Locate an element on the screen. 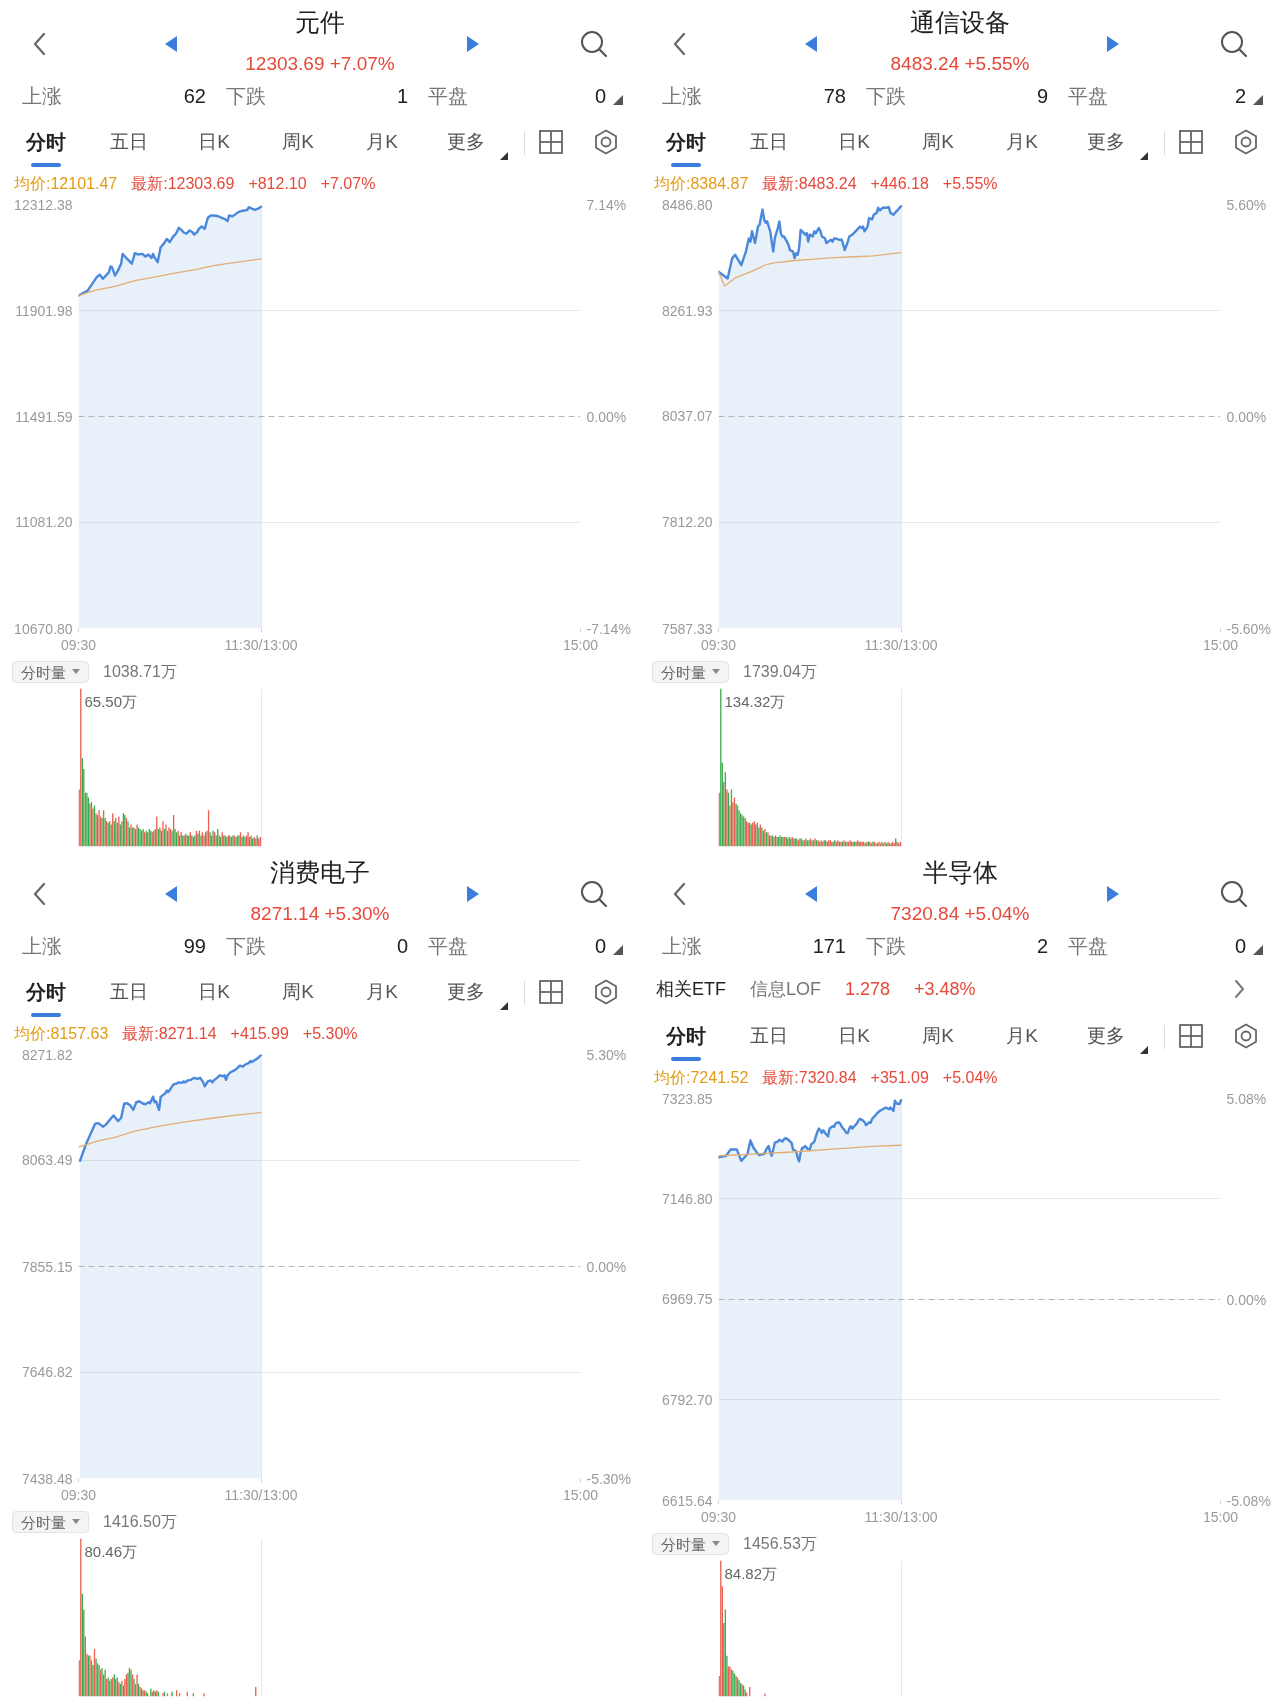  y-tick-label: 11081.20 is located at coordinates (44, 522).